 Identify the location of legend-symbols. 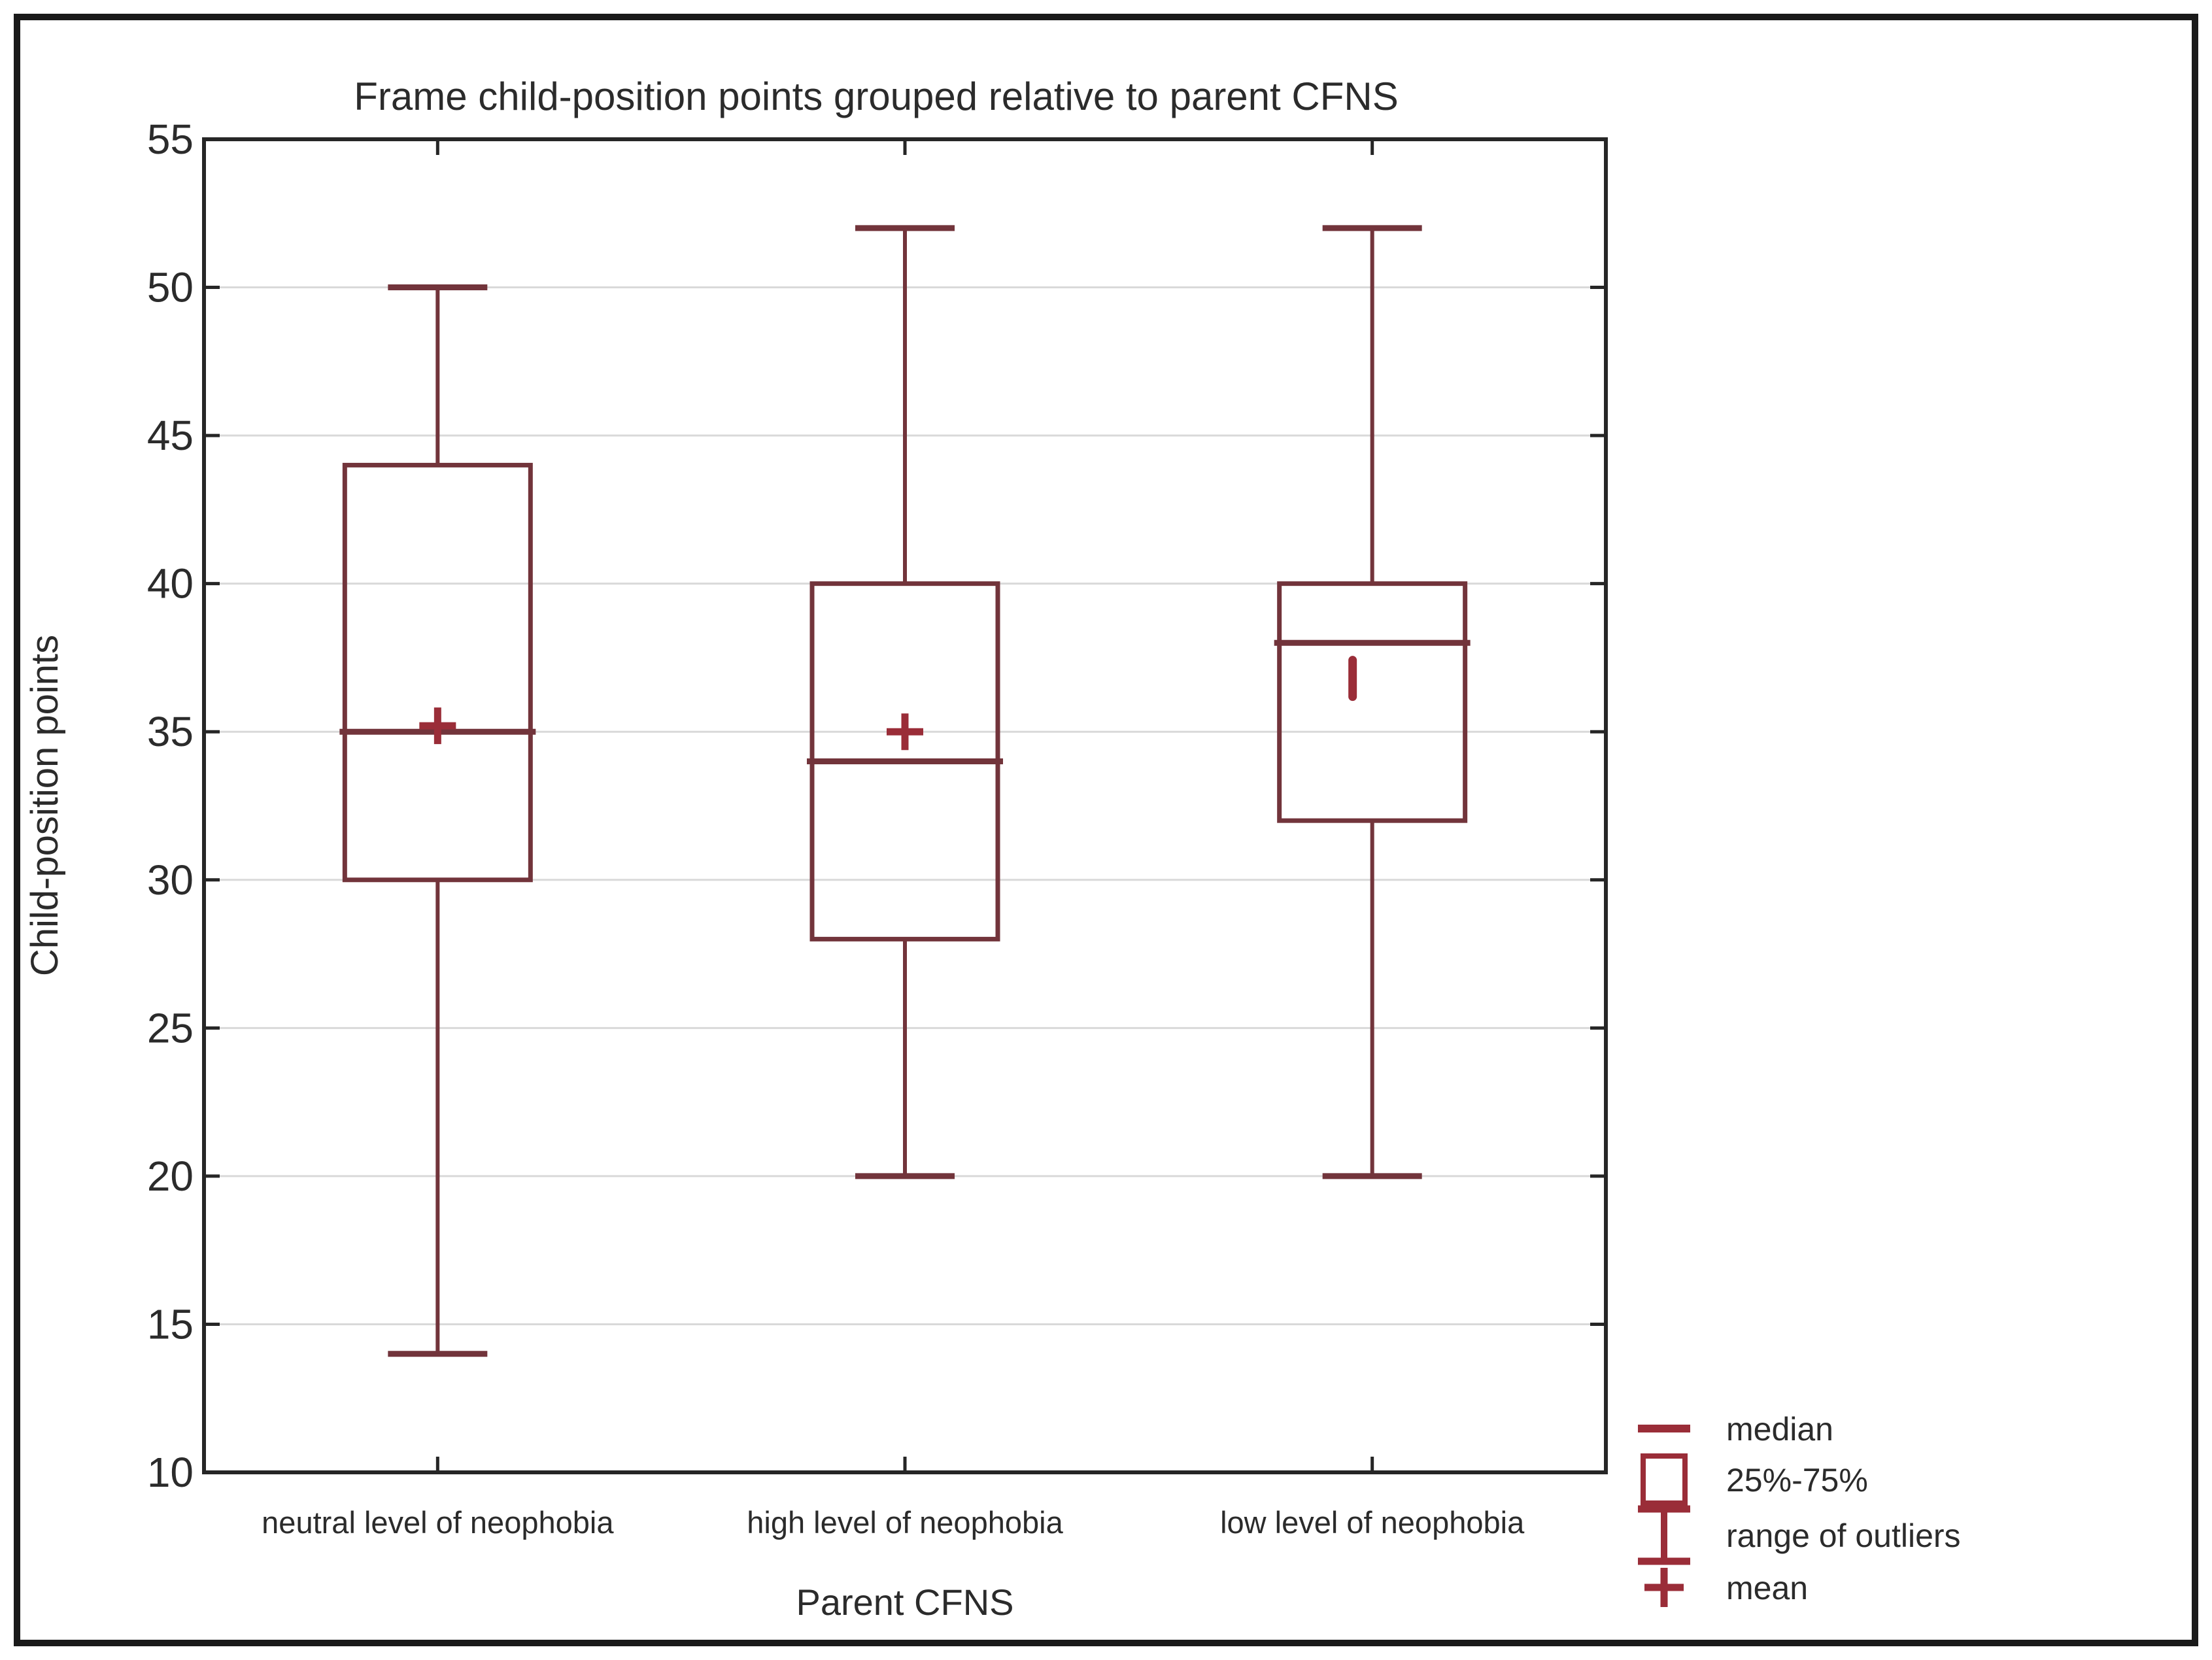
(1664, 1516).